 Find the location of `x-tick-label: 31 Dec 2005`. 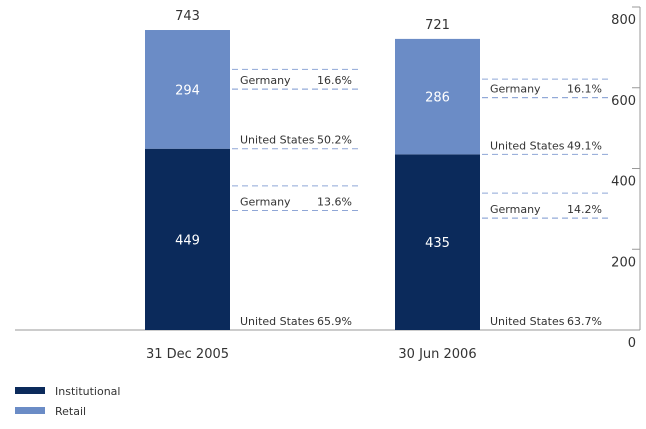

x-tick-label: 31 Dec 2005 is located at coordinates (187, 354).